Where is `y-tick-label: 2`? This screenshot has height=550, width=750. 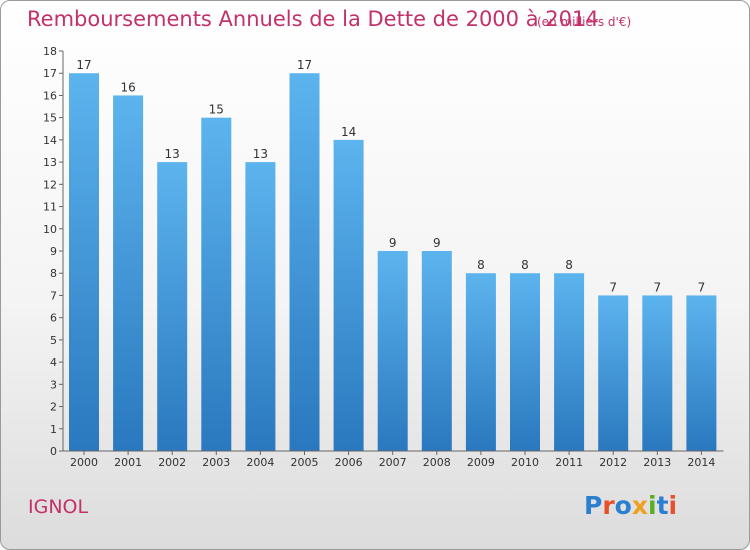 y-tick-label: 2 is located at coordinates (53, 407).